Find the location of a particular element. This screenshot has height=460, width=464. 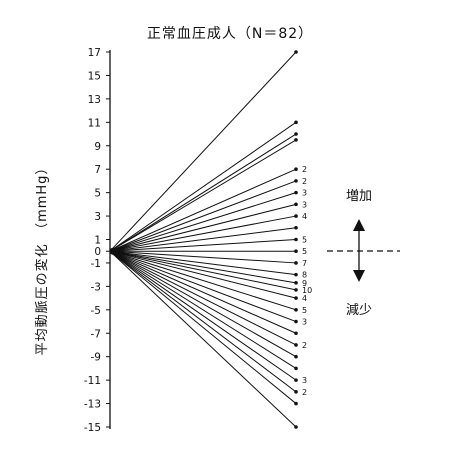

y-axis-ticks: 17 15 13 11 9 7 5 3 10-1 -3 -5 -7 -9 -11 -13 -15 is located at coordinates (97, 240).